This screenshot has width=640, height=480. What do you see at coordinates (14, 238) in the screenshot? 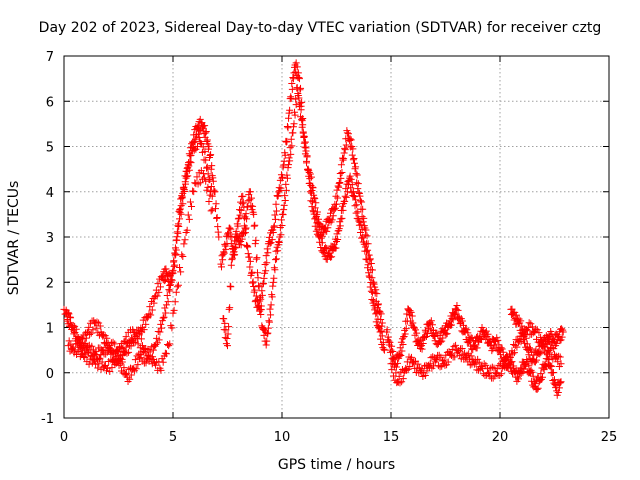
I see `y-axis-label: SDTVAR / TECUs` at bounding box center [14, 238].